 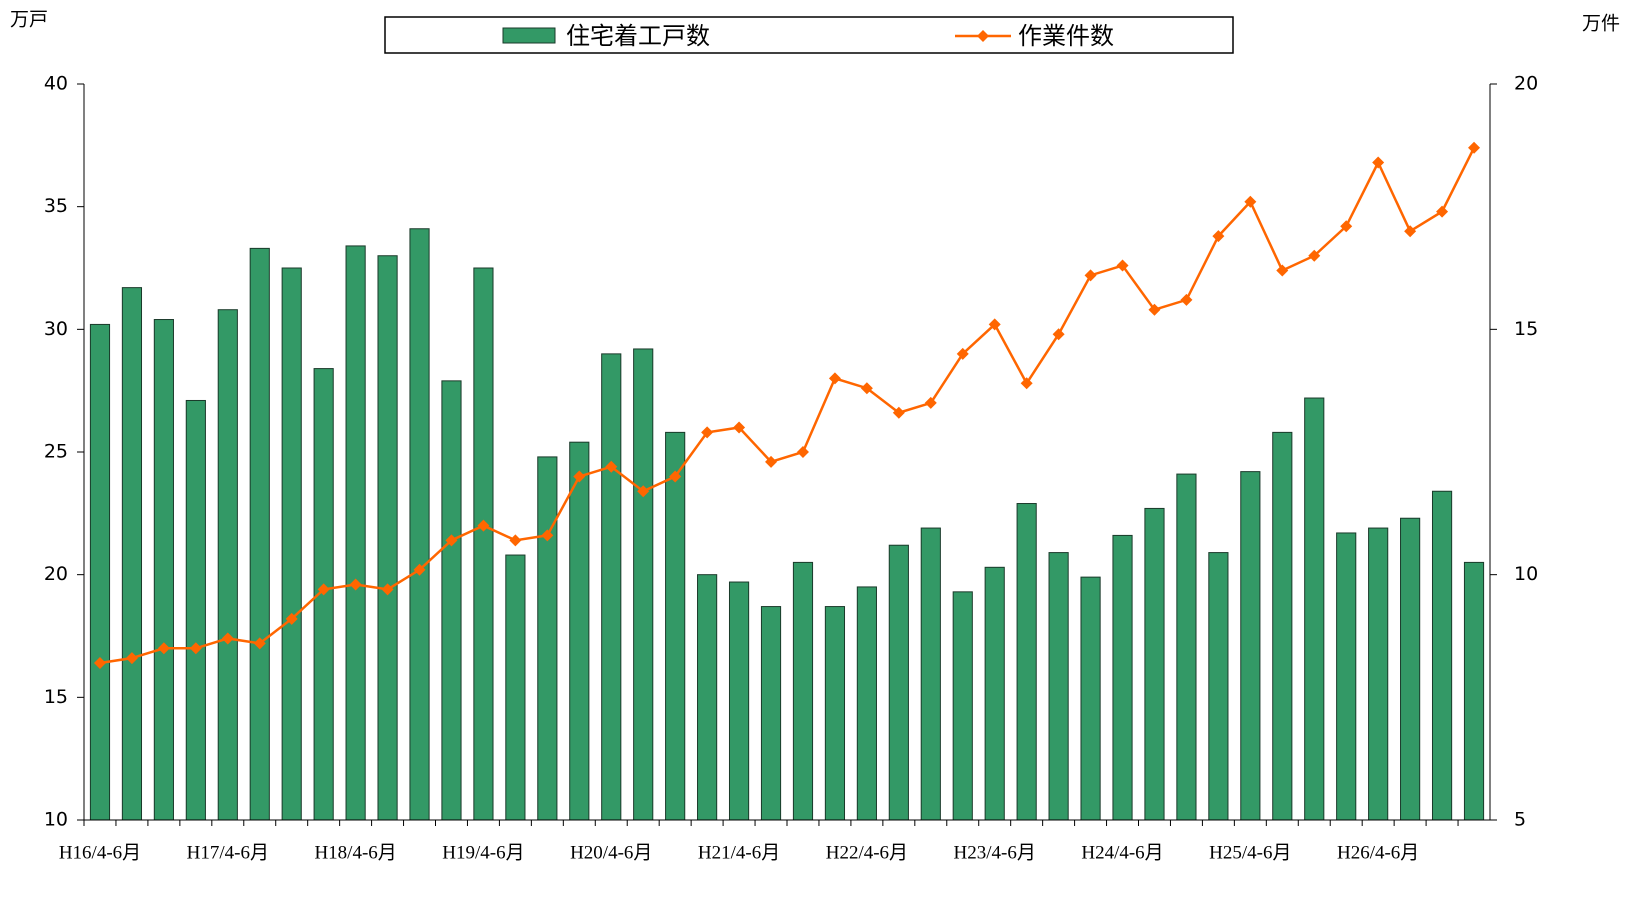 What do you see at coordinates (1250, 852) in the screenshot?
I see `x-tick-label: H25/4-6月` at bounding box center [1250, 852].